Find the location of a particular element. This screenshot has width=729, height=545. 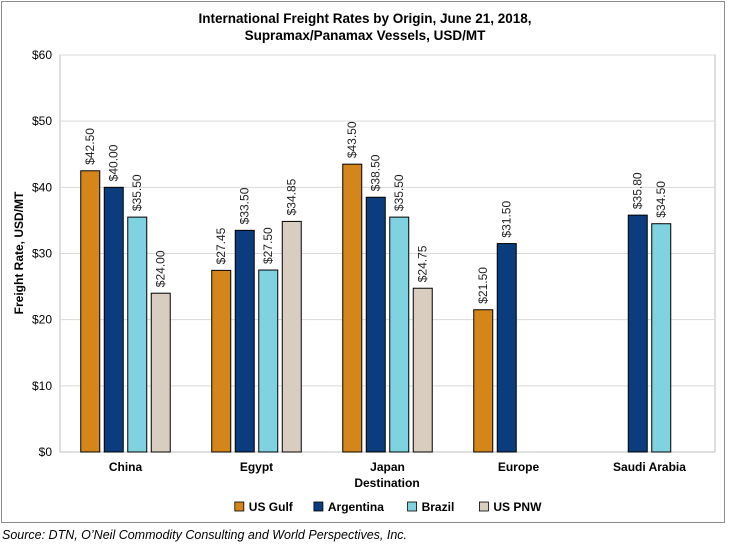

y-axis-ticks: $0 $10 $20 $30 $40 $50 $60 is located at coordinates (42, 253).